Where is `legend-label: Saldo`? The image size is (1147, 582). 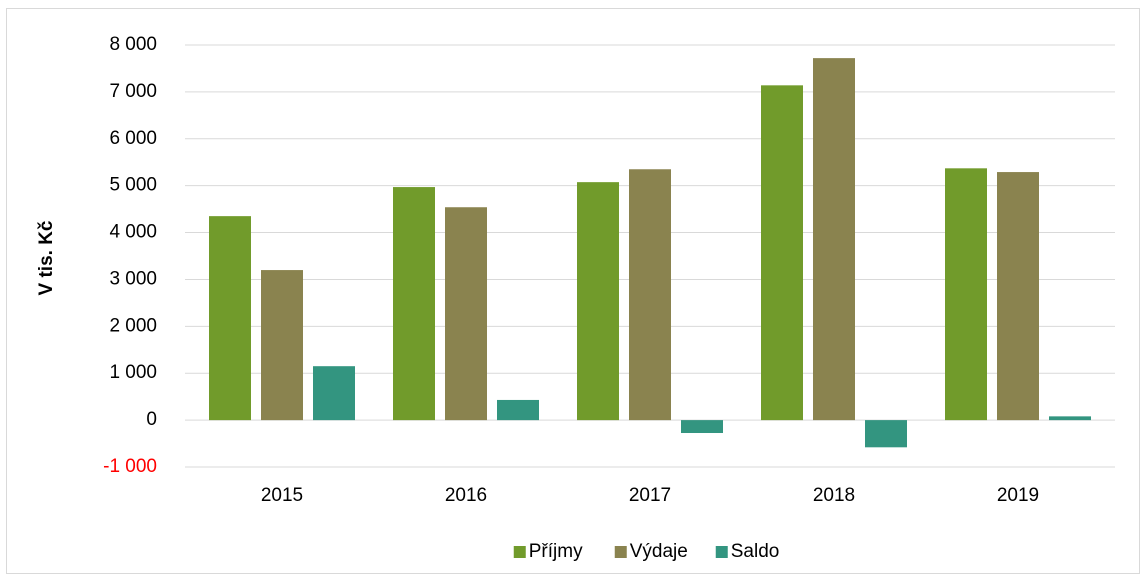
legend-label: Saldo is located at coordinates (755, 551).